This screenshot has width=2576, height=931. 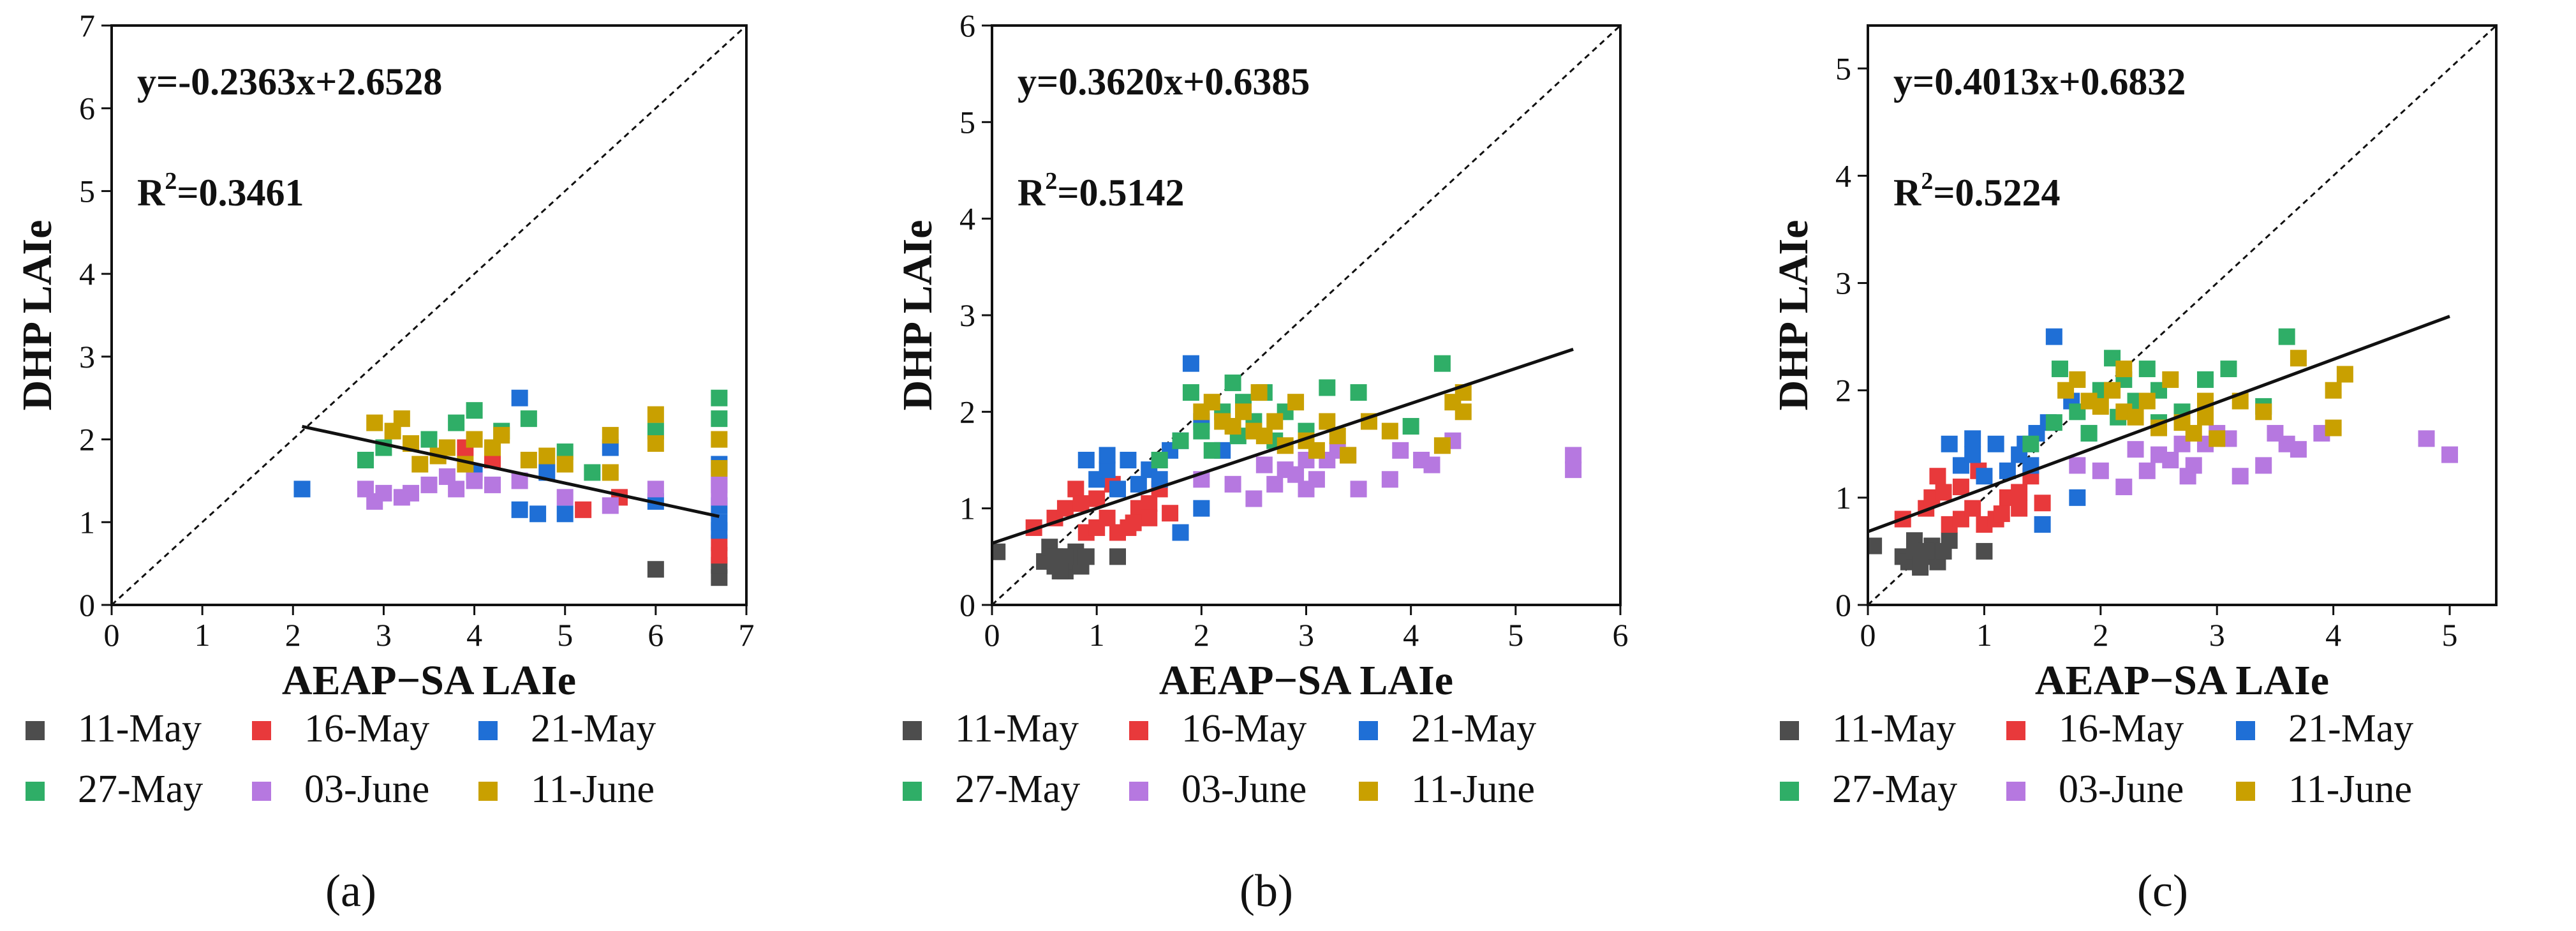 What do you see at coordinates (289, 82) in the screenshot?
I see `regression-equation: y=-0.2363x+2.6528` at bounding box center [289, 82].